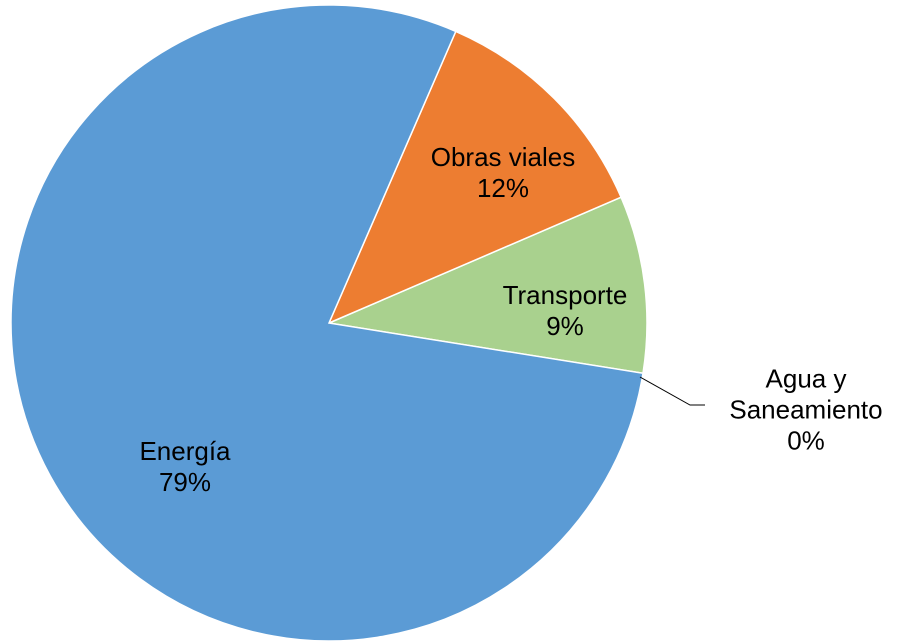 The width and height of the screenshot is (917, 643). What do you see at coordinates (565, 295) in the screenshot?
I see `category-label: Transporte` at bounding box center [565, 295].